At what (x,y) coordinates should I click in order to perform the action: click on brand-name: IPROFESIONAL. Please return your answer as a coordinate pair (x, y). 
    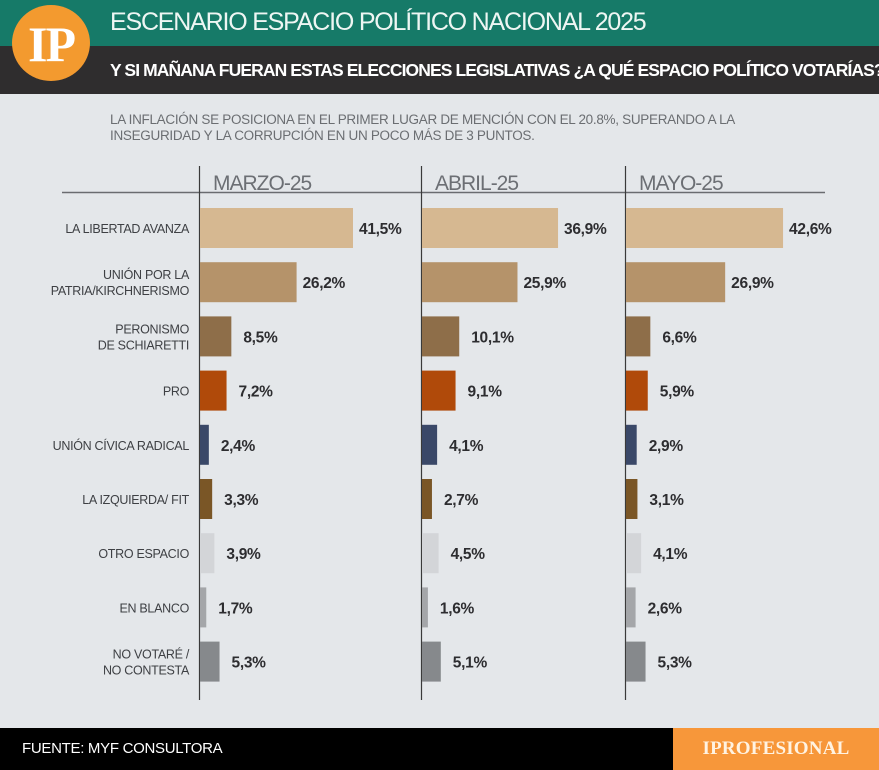
    Looking at the image, I should click on (776, 748).